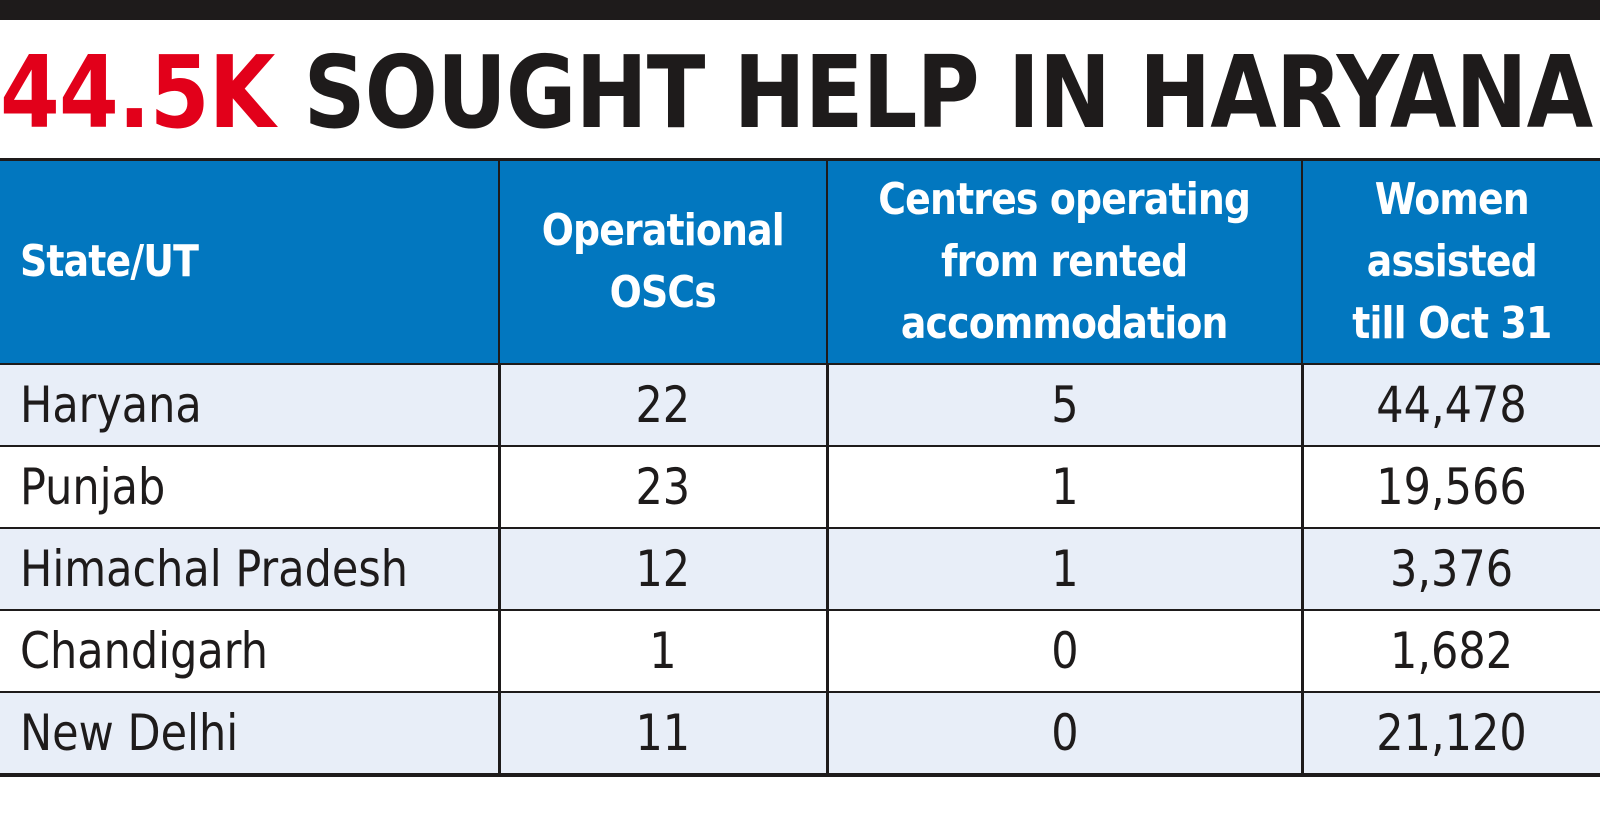 The width and height of the screenshot is (1600, 840). Describe the element at coordinates (249, 261) in the screenshot. I see `column-header-state: State/UT` at that location.